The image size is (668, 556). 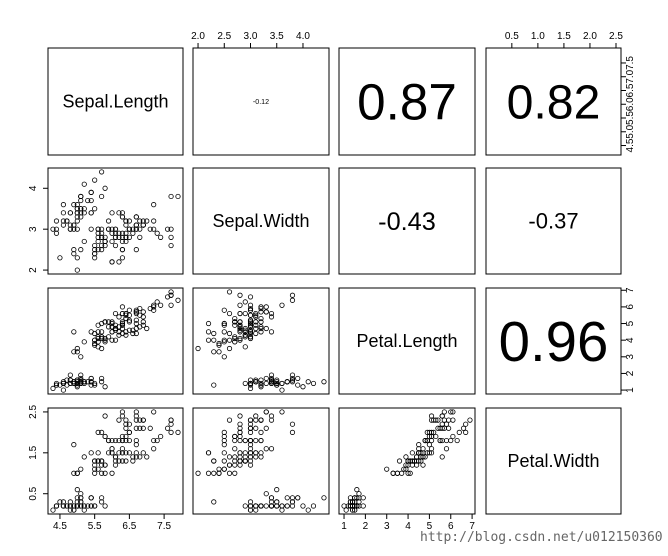 What do you see at coordinates (261, 102) in the screenshot?
I see `corr-value-0-1: -0.12` at bounding box center [261, 102].